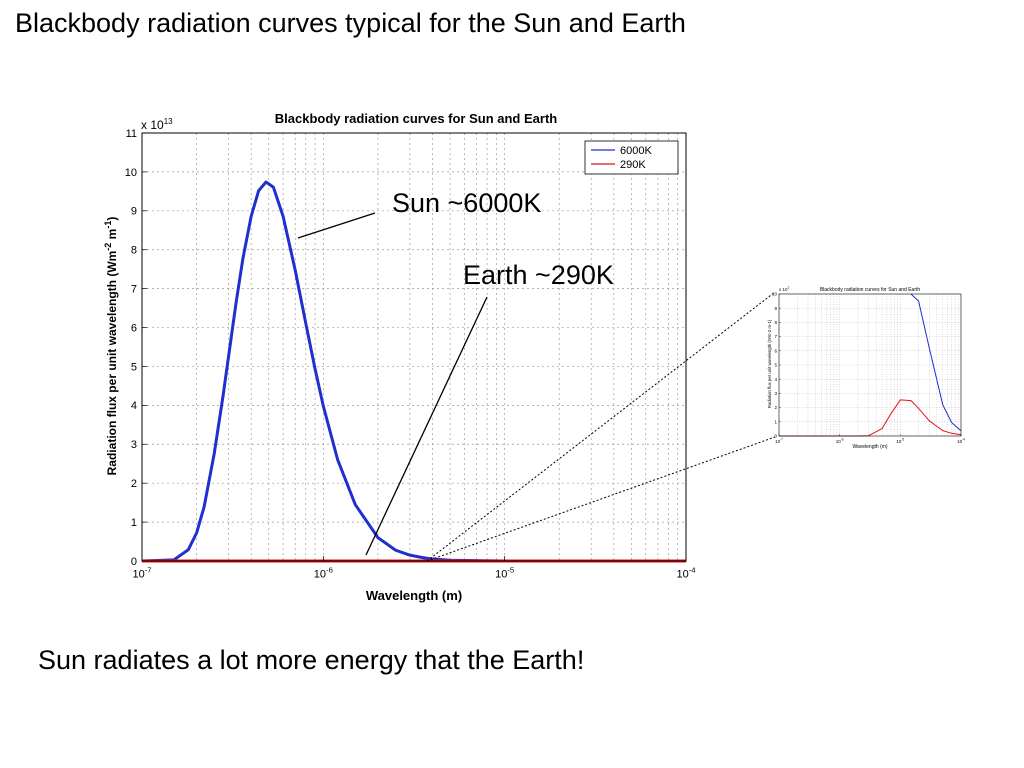 This screenshot has height=768, width=1024. I want to click on main-chart-ylabel-exp1: -2, so click(108, 247).